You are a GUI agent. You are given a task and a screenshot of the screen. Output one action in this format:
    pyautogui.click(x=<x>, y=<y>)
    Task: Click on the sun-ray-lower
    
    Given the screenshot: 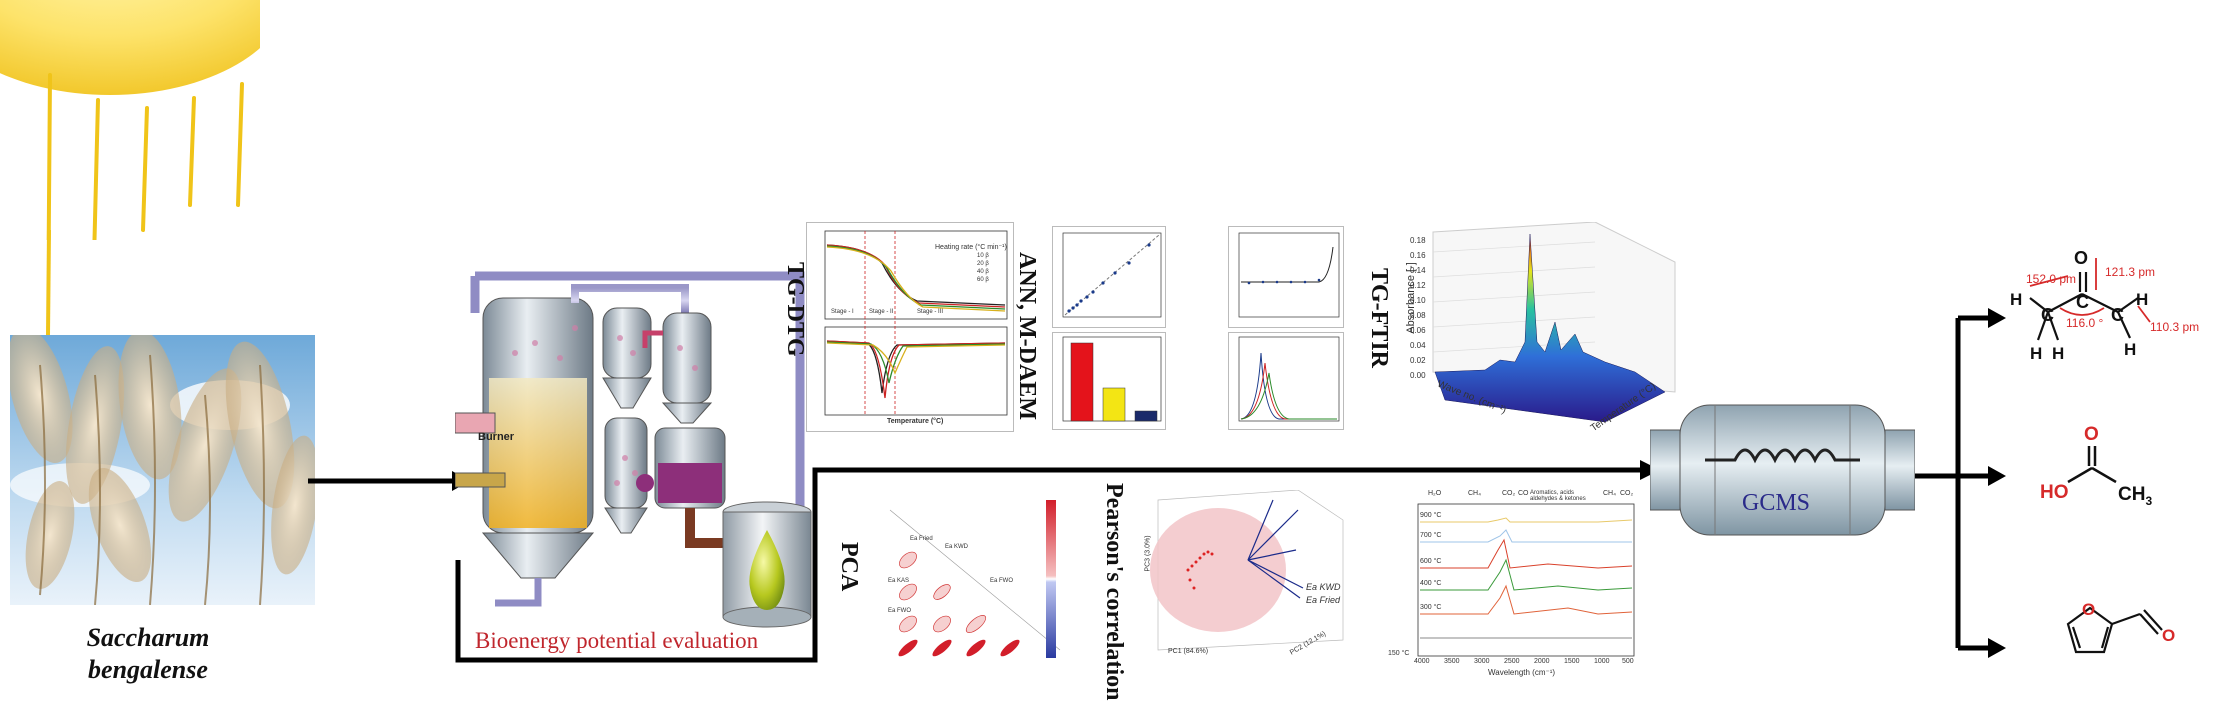 What is the action you would take?
    pyautogui.click(x=48, y=283)
    